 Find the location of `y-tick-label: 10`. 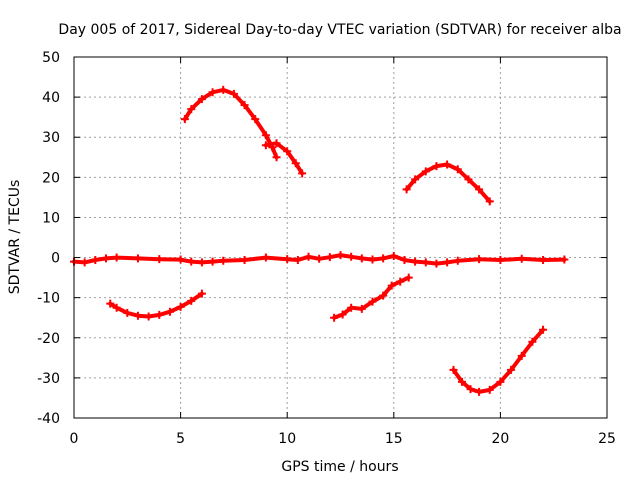

y-tick-label: 10 is located at coordinates (51, 218).